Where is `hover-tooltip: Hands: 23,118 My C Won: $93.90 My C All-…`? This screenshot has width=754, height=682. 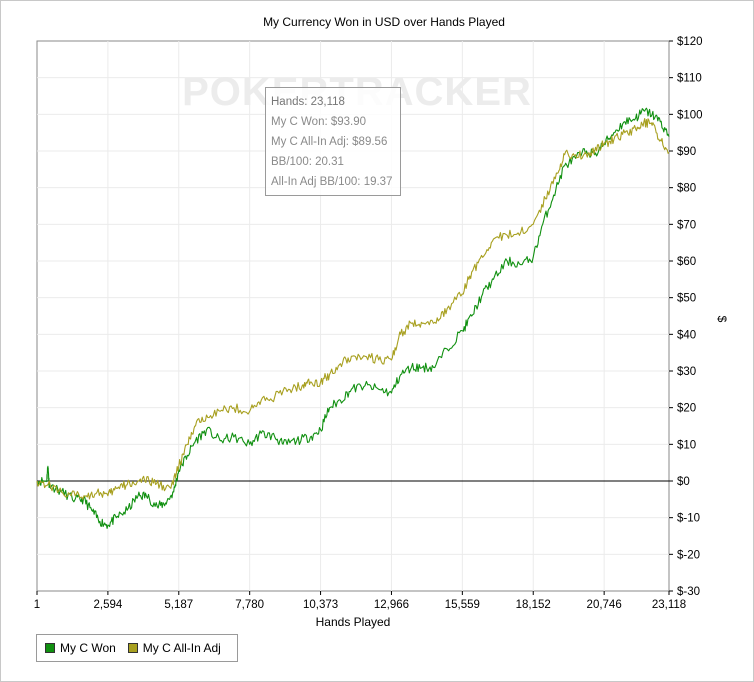
hover-tooltip: Hands: 23,118 My C Won: $93.90 My C All-… is located at coordinates (333, 141).